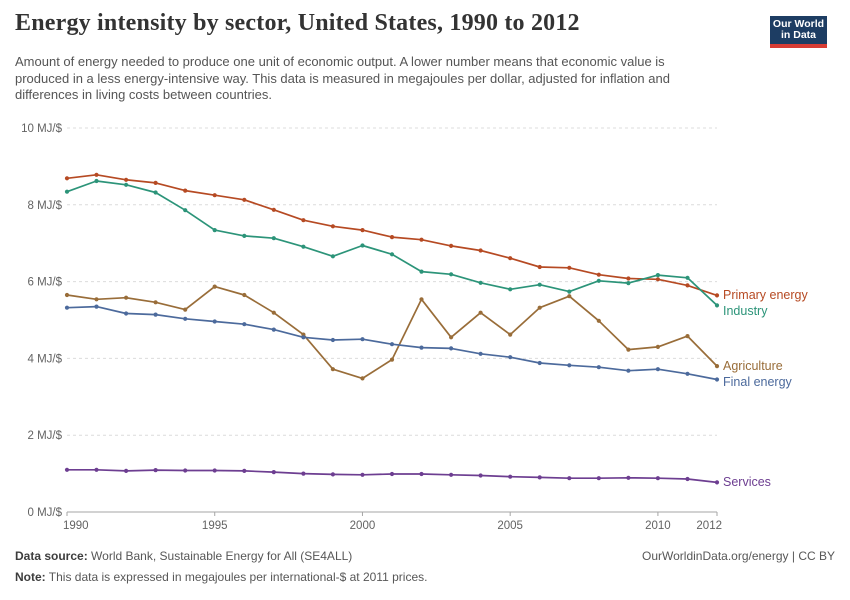 Image resolution: width=850 pixels, height=600 pixels. I want to click on data-point-agriculture-1991, so click(96, 299).